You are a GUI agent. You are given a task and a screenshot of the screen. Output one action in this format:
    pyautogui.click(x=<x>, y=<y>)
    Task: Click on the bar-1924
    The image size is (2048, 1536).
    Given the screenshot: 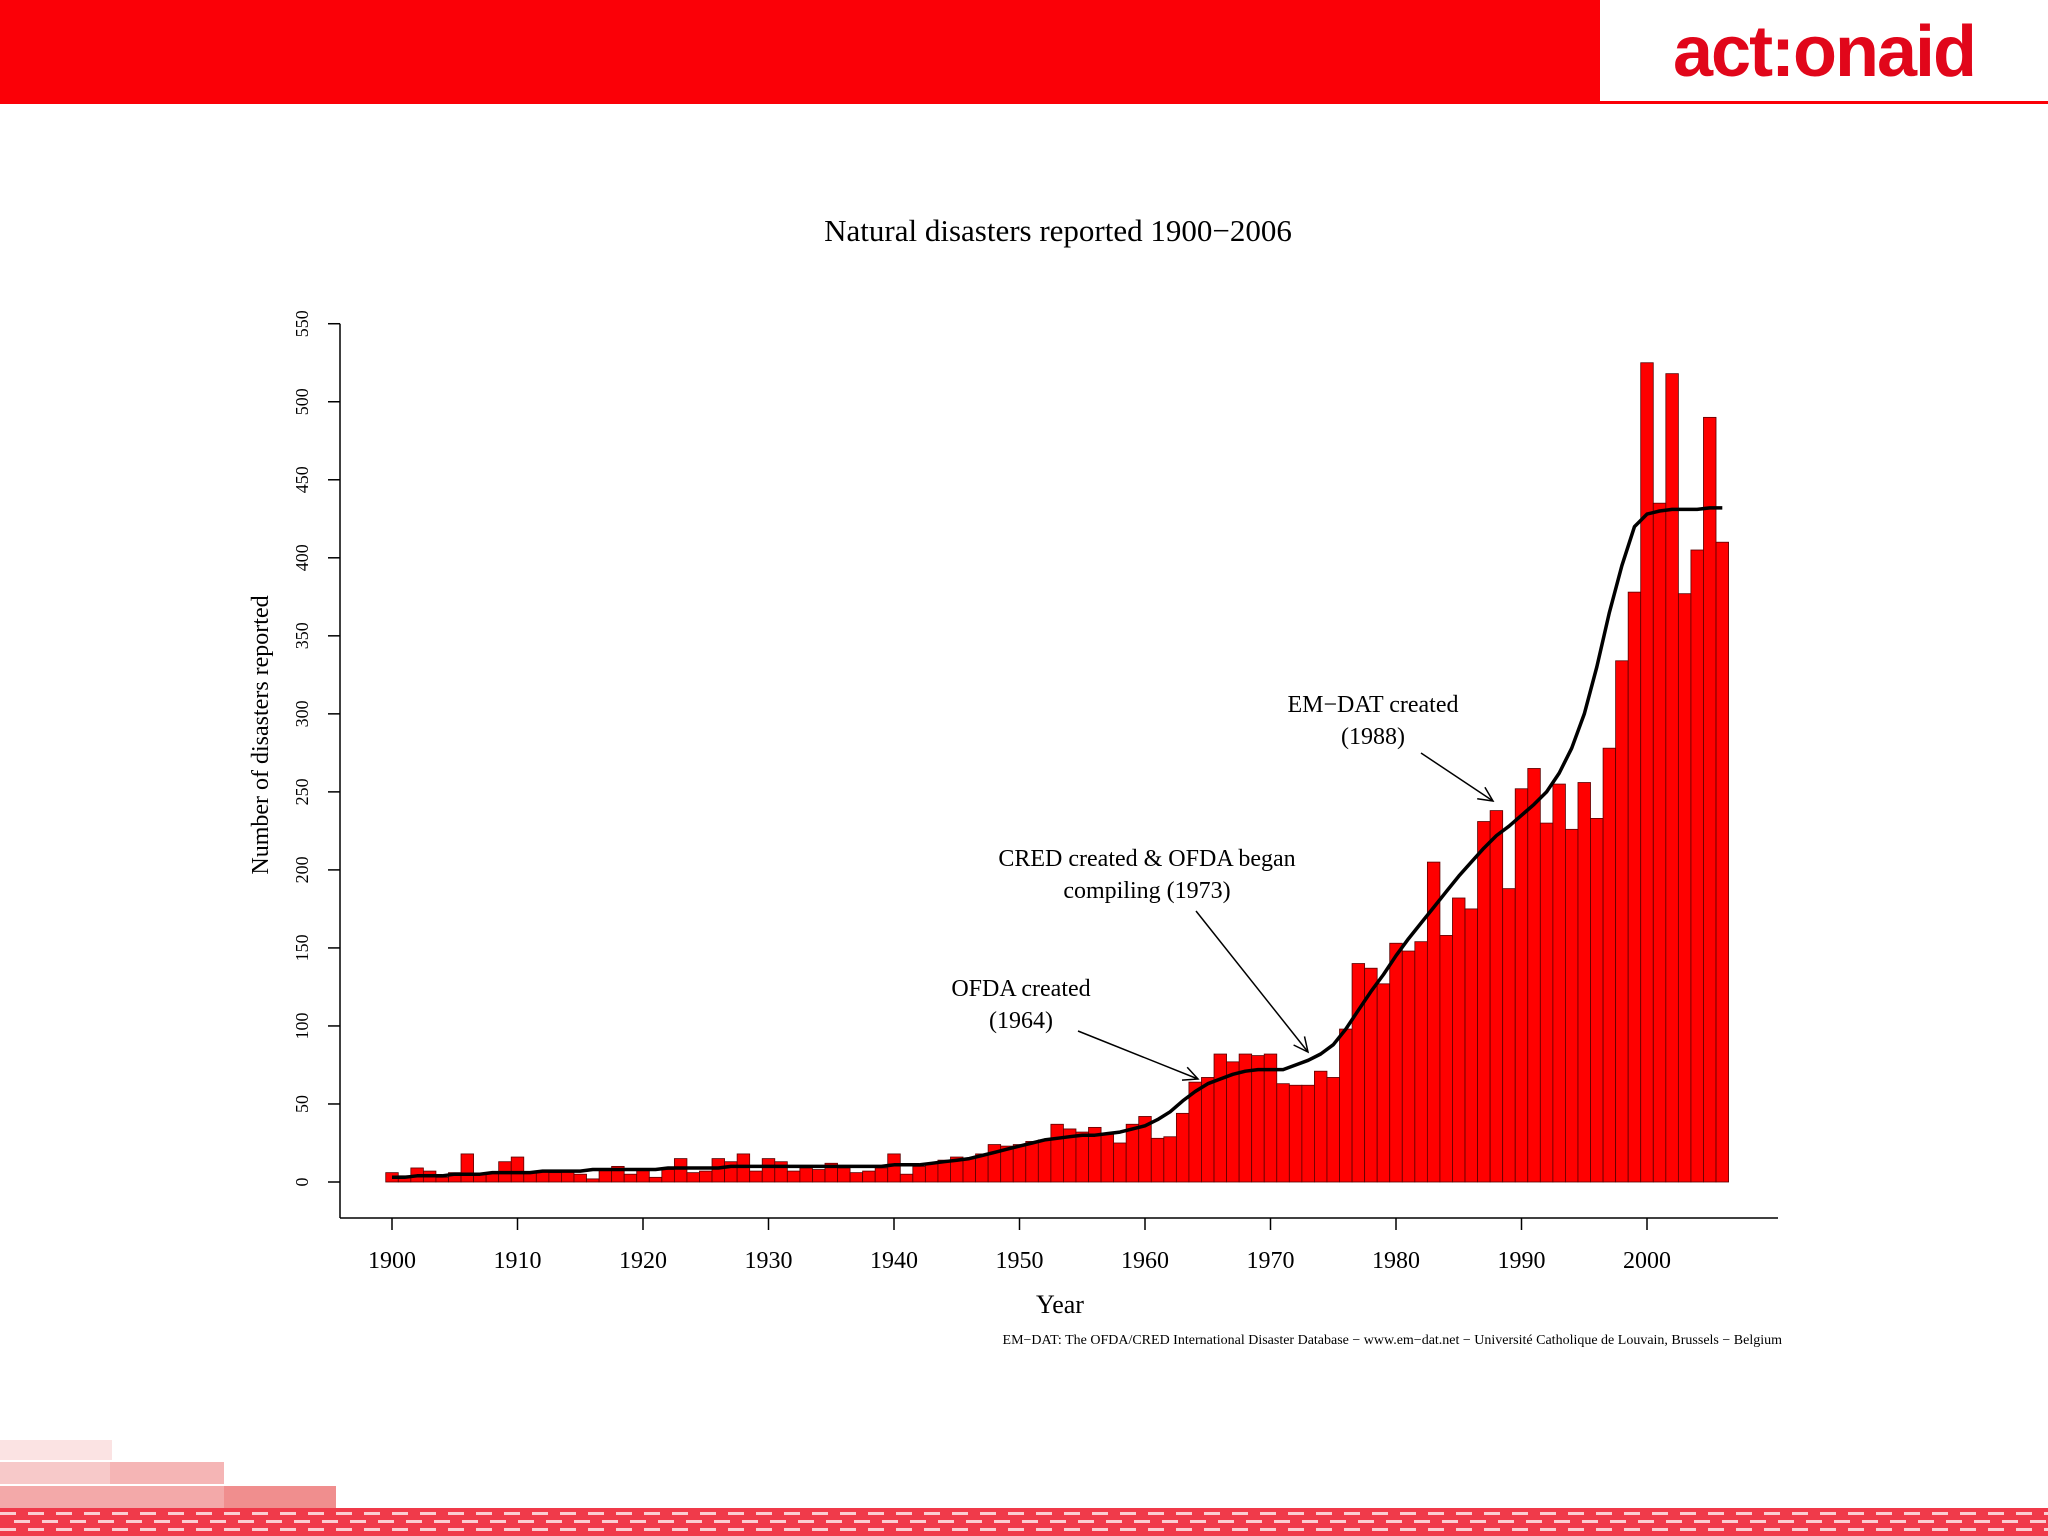 What is the action you would take?
    pyautogui.click(x=693, y=1177)
    